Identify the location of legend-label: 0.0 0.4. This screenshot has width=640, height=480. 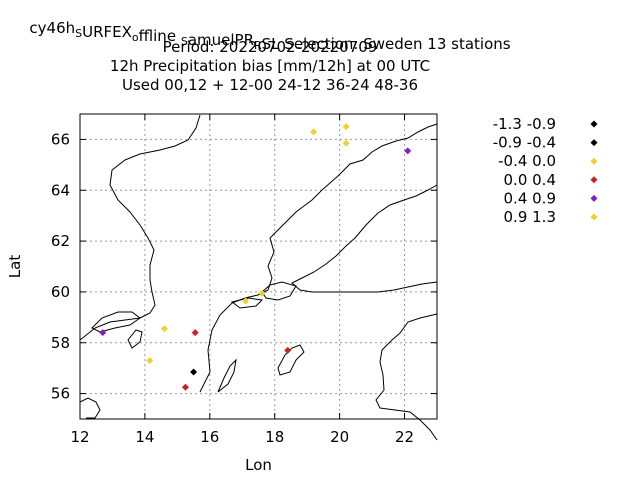
(530, 180).